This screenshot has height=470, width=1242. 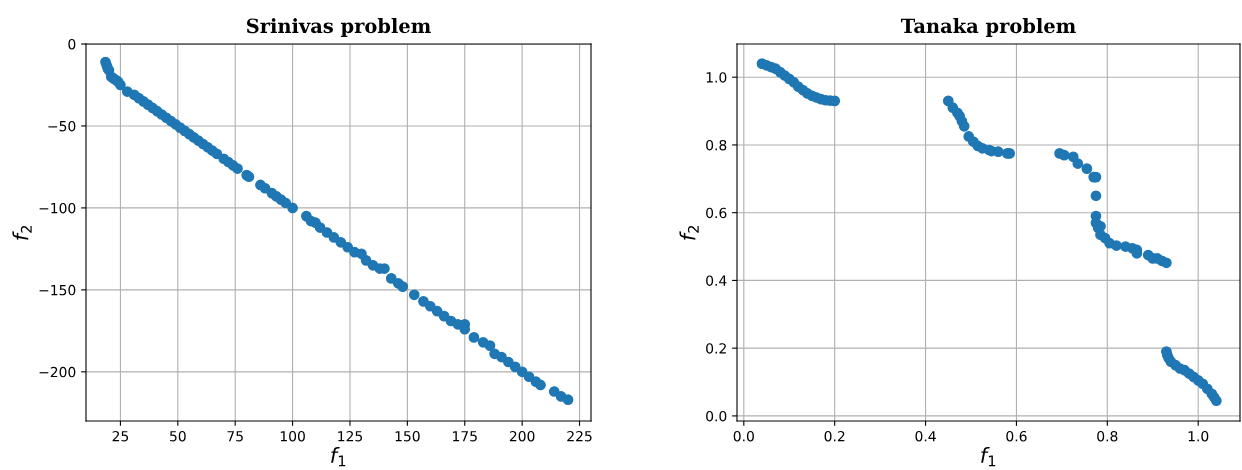 What do you see at coordinates (743, 436) in the screenshot?
I see `x-tick-label: 0.0` at bounding box center [743, 436].